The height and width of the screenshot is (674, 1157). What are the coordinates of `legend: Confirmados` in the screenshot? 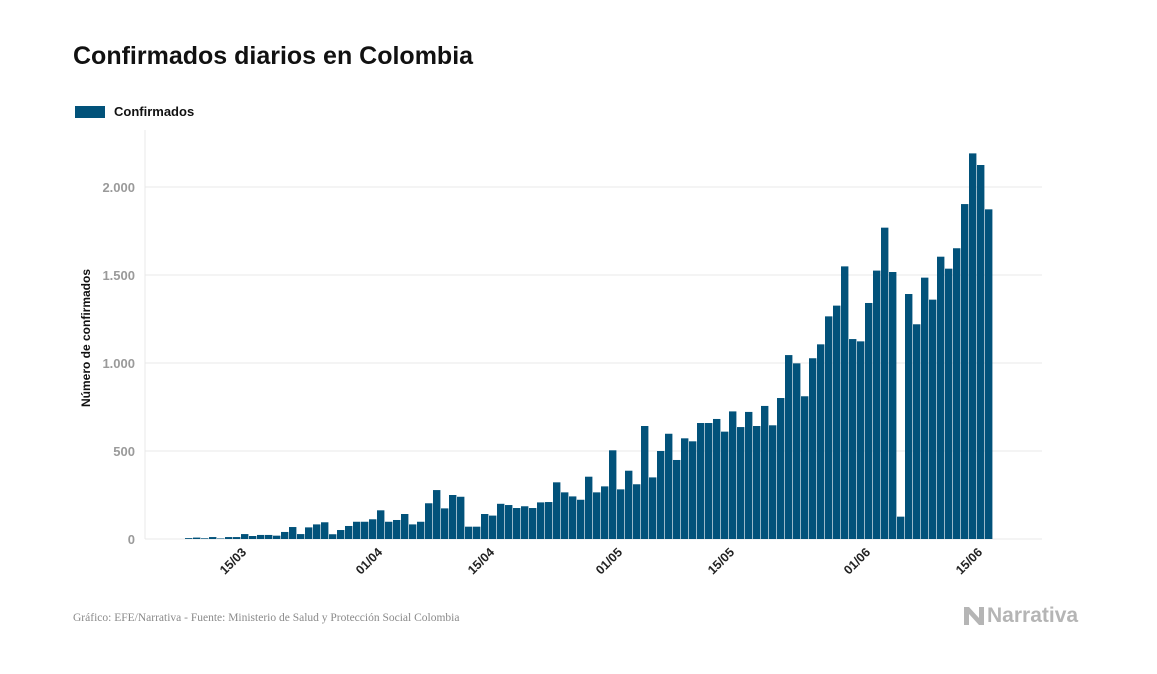 It's located at (134, 111).